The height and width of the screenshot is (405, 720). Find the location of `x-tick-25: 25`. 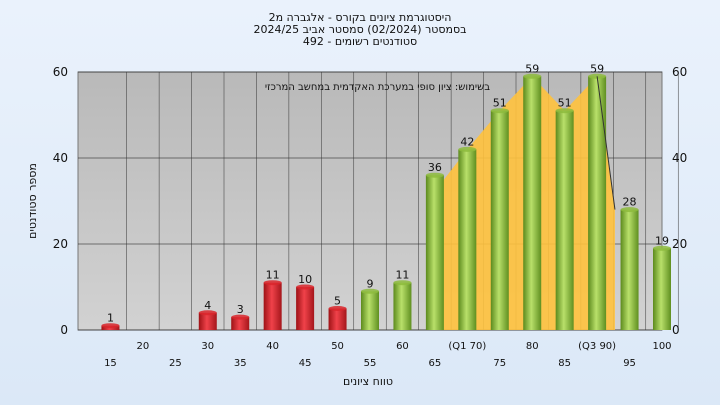

x-tick-25: 25 is located at coordinates (175, 363).